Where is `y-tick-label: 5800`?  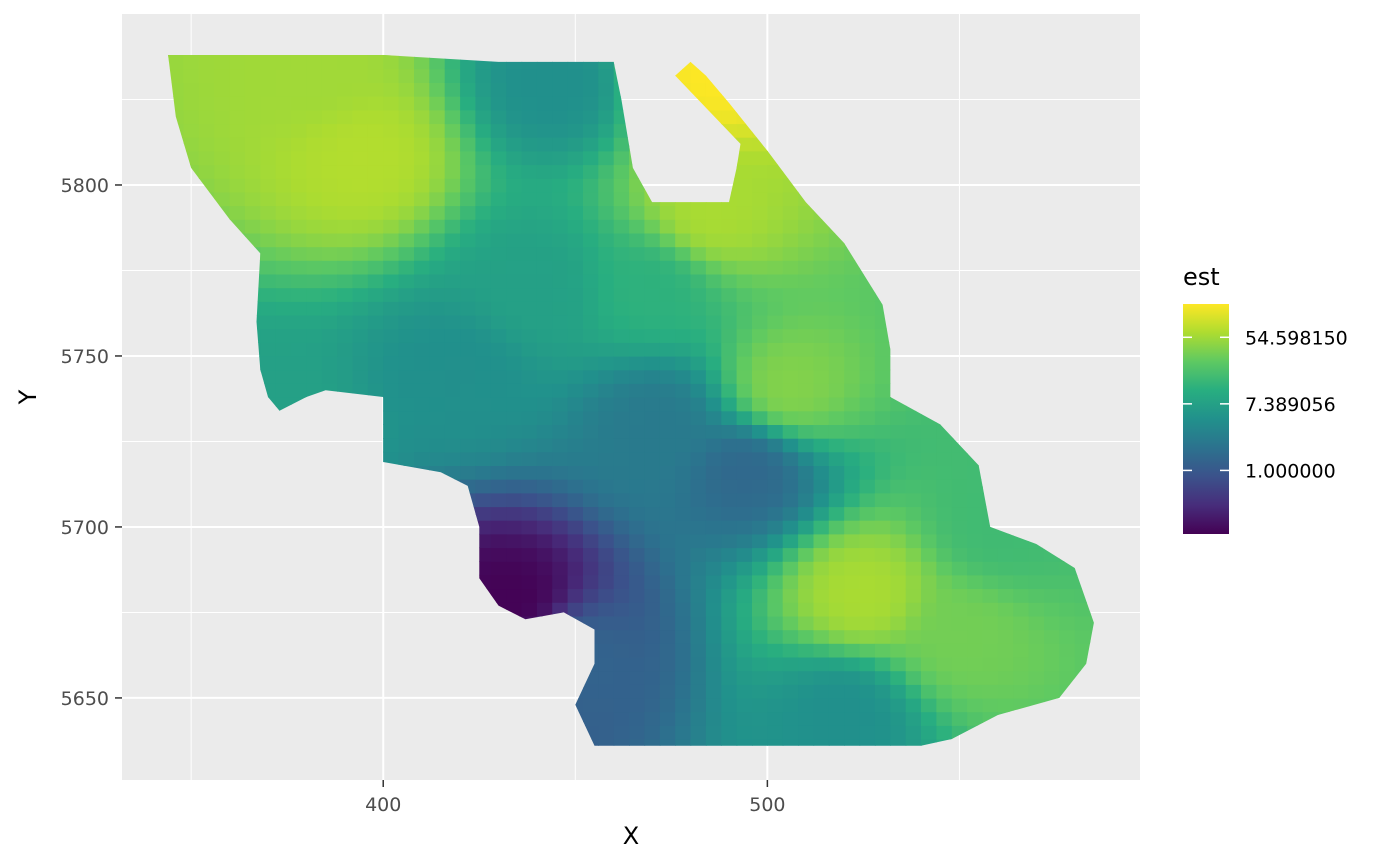
y-tick-label: 5800 is located at coordinates (85, 186).